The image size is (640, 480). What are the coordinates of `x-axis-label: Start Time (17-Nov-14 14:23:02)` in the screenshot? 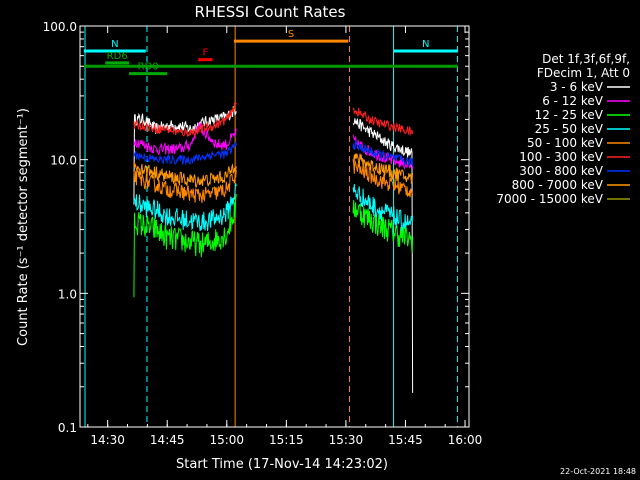 It's located at (282, 464).